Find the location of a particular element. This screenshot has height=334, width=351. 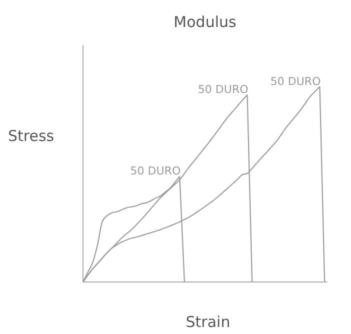

y-axis-title: Stress is located at coordinates (31, 136).